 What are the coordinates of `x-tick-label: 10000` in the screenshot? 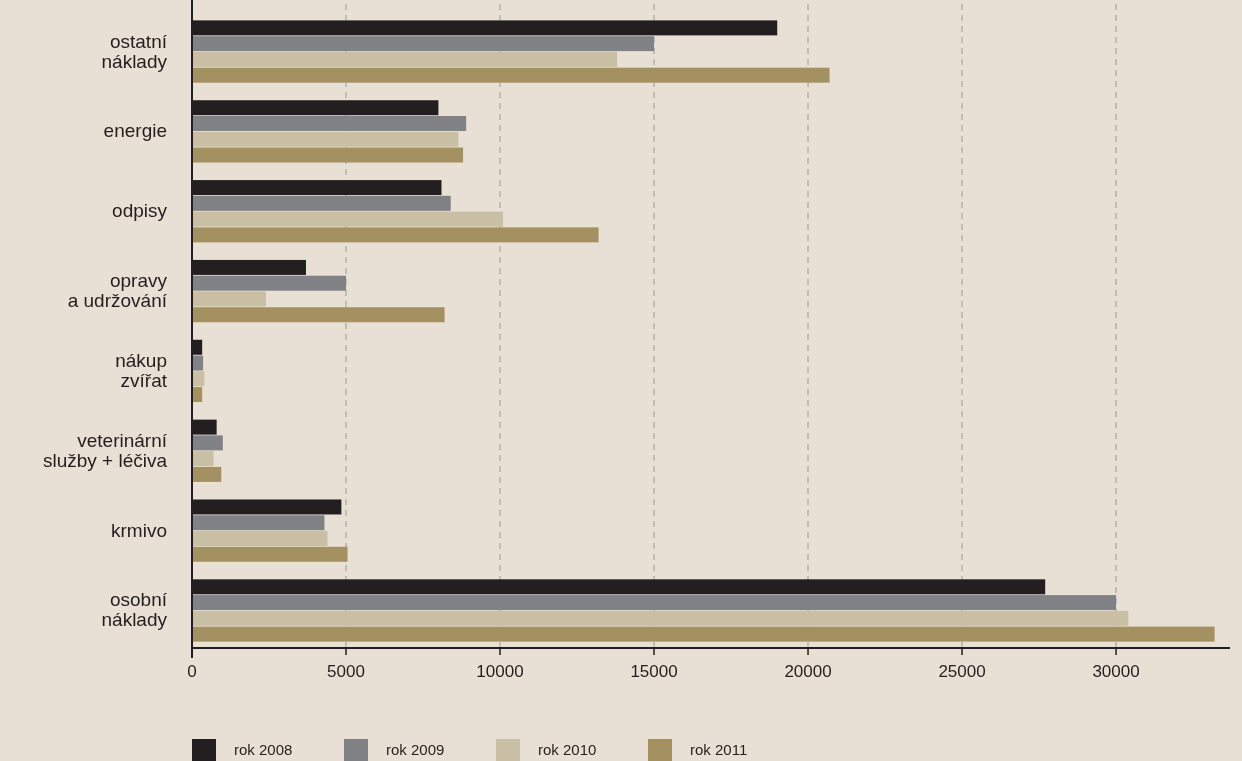 It's located at (500, 671).